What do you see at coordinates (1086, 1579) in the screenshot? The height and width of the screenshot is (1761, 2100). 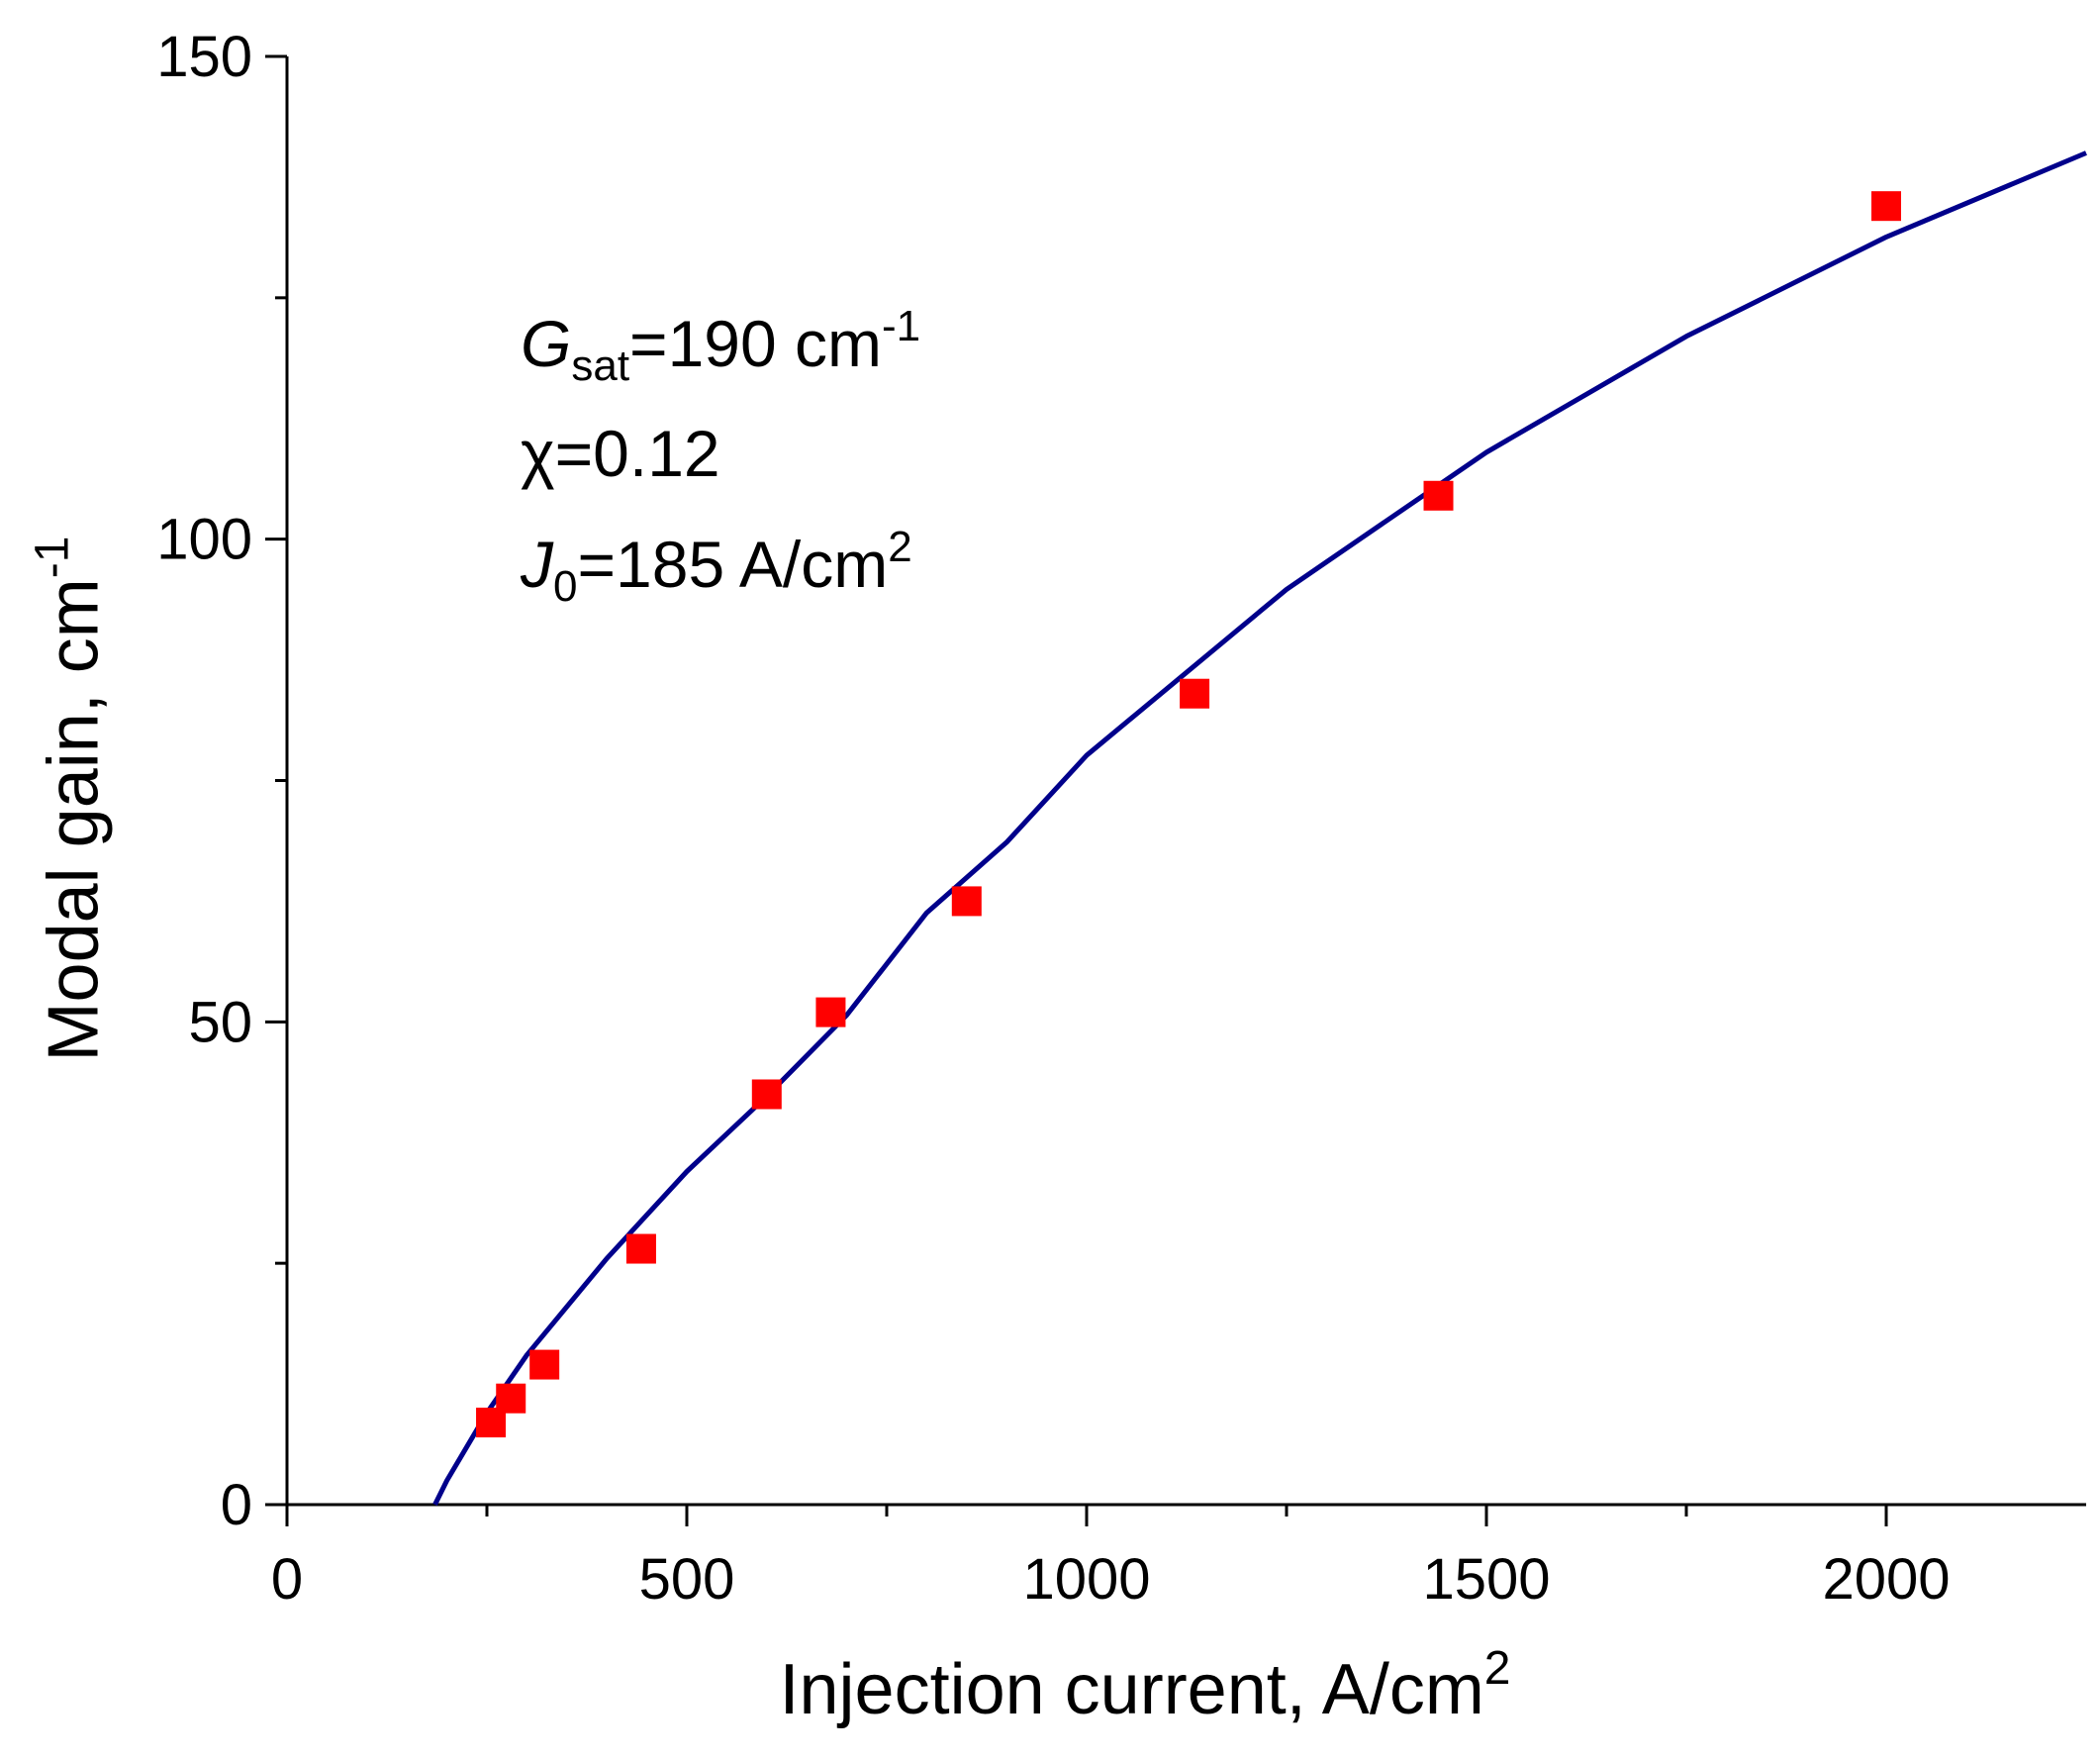 I see `x-tick-label: 1000` at bounding box center [1086, 1579].